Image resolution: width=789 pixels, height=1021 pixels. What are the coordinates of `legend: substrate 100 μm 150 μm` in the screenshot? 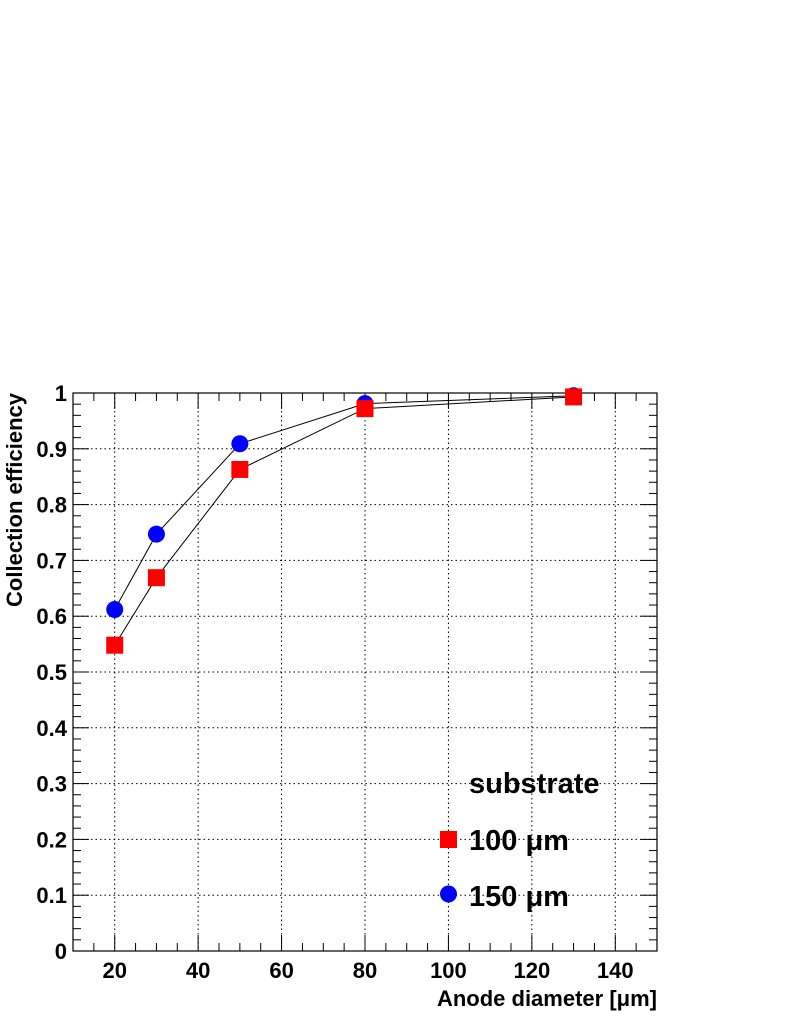 It's located at (520, 840).